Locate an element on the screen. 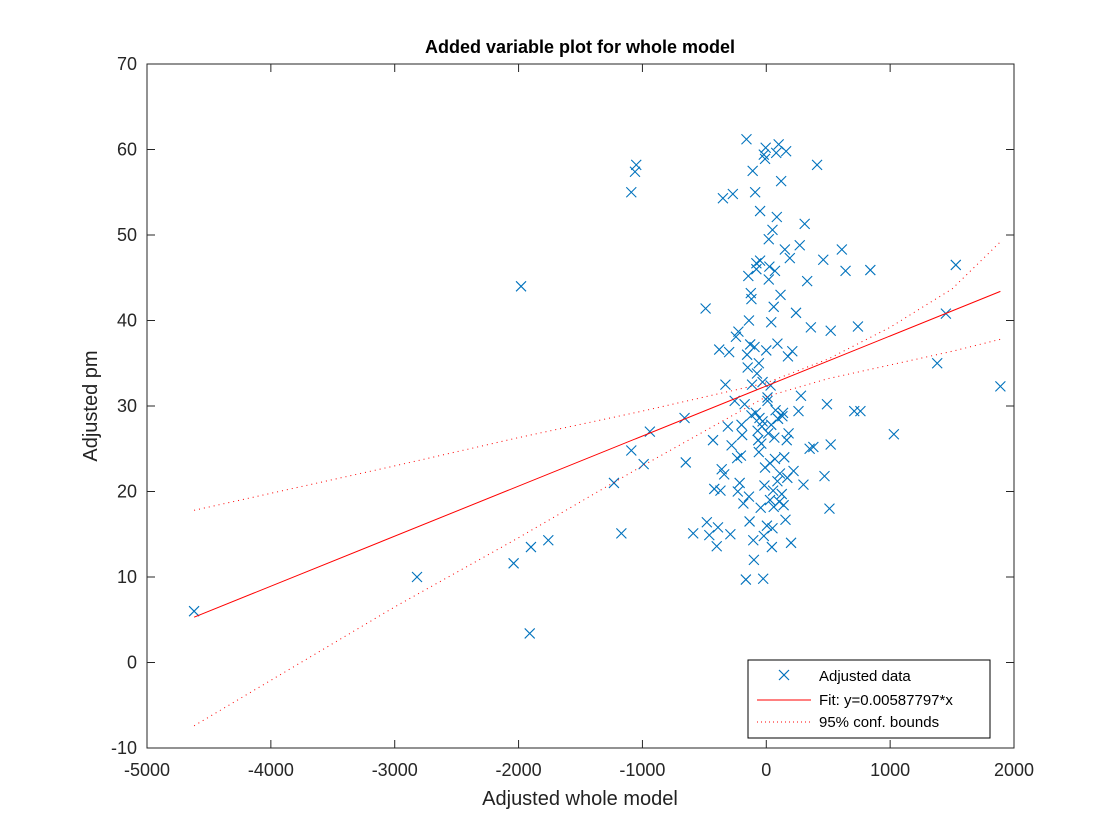 Image resolution: width=1120 pixels, height=840 pixels. legend-label-fit: Fit: y=0.00587797*x is located at coordinates (886, 700).